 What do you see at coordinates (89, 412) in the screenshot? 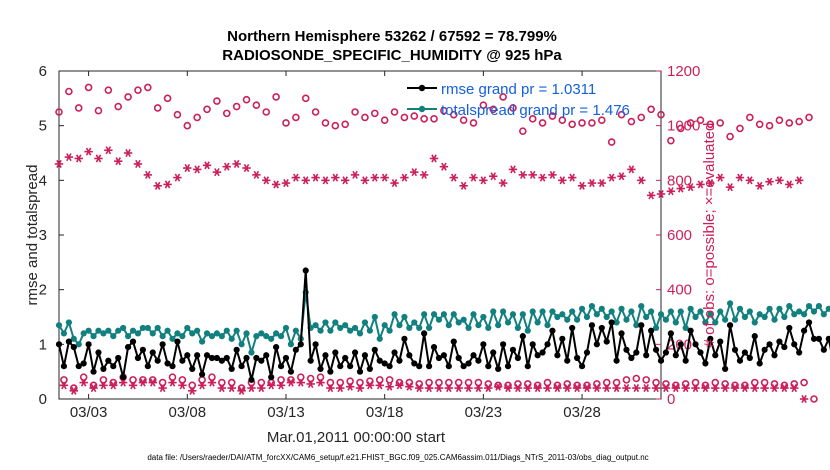
I see `x-tick-label: 03/03` at bounding box center [89, 412].